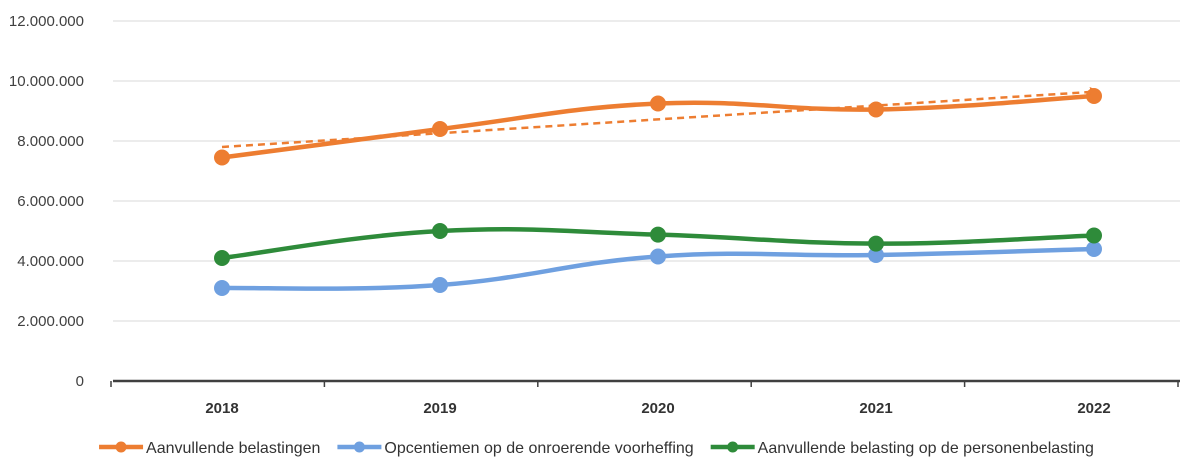  Describe the element at coordinates (50, 321) in the screenshot. I see `y-tick-label: 2.000.000` at that location.